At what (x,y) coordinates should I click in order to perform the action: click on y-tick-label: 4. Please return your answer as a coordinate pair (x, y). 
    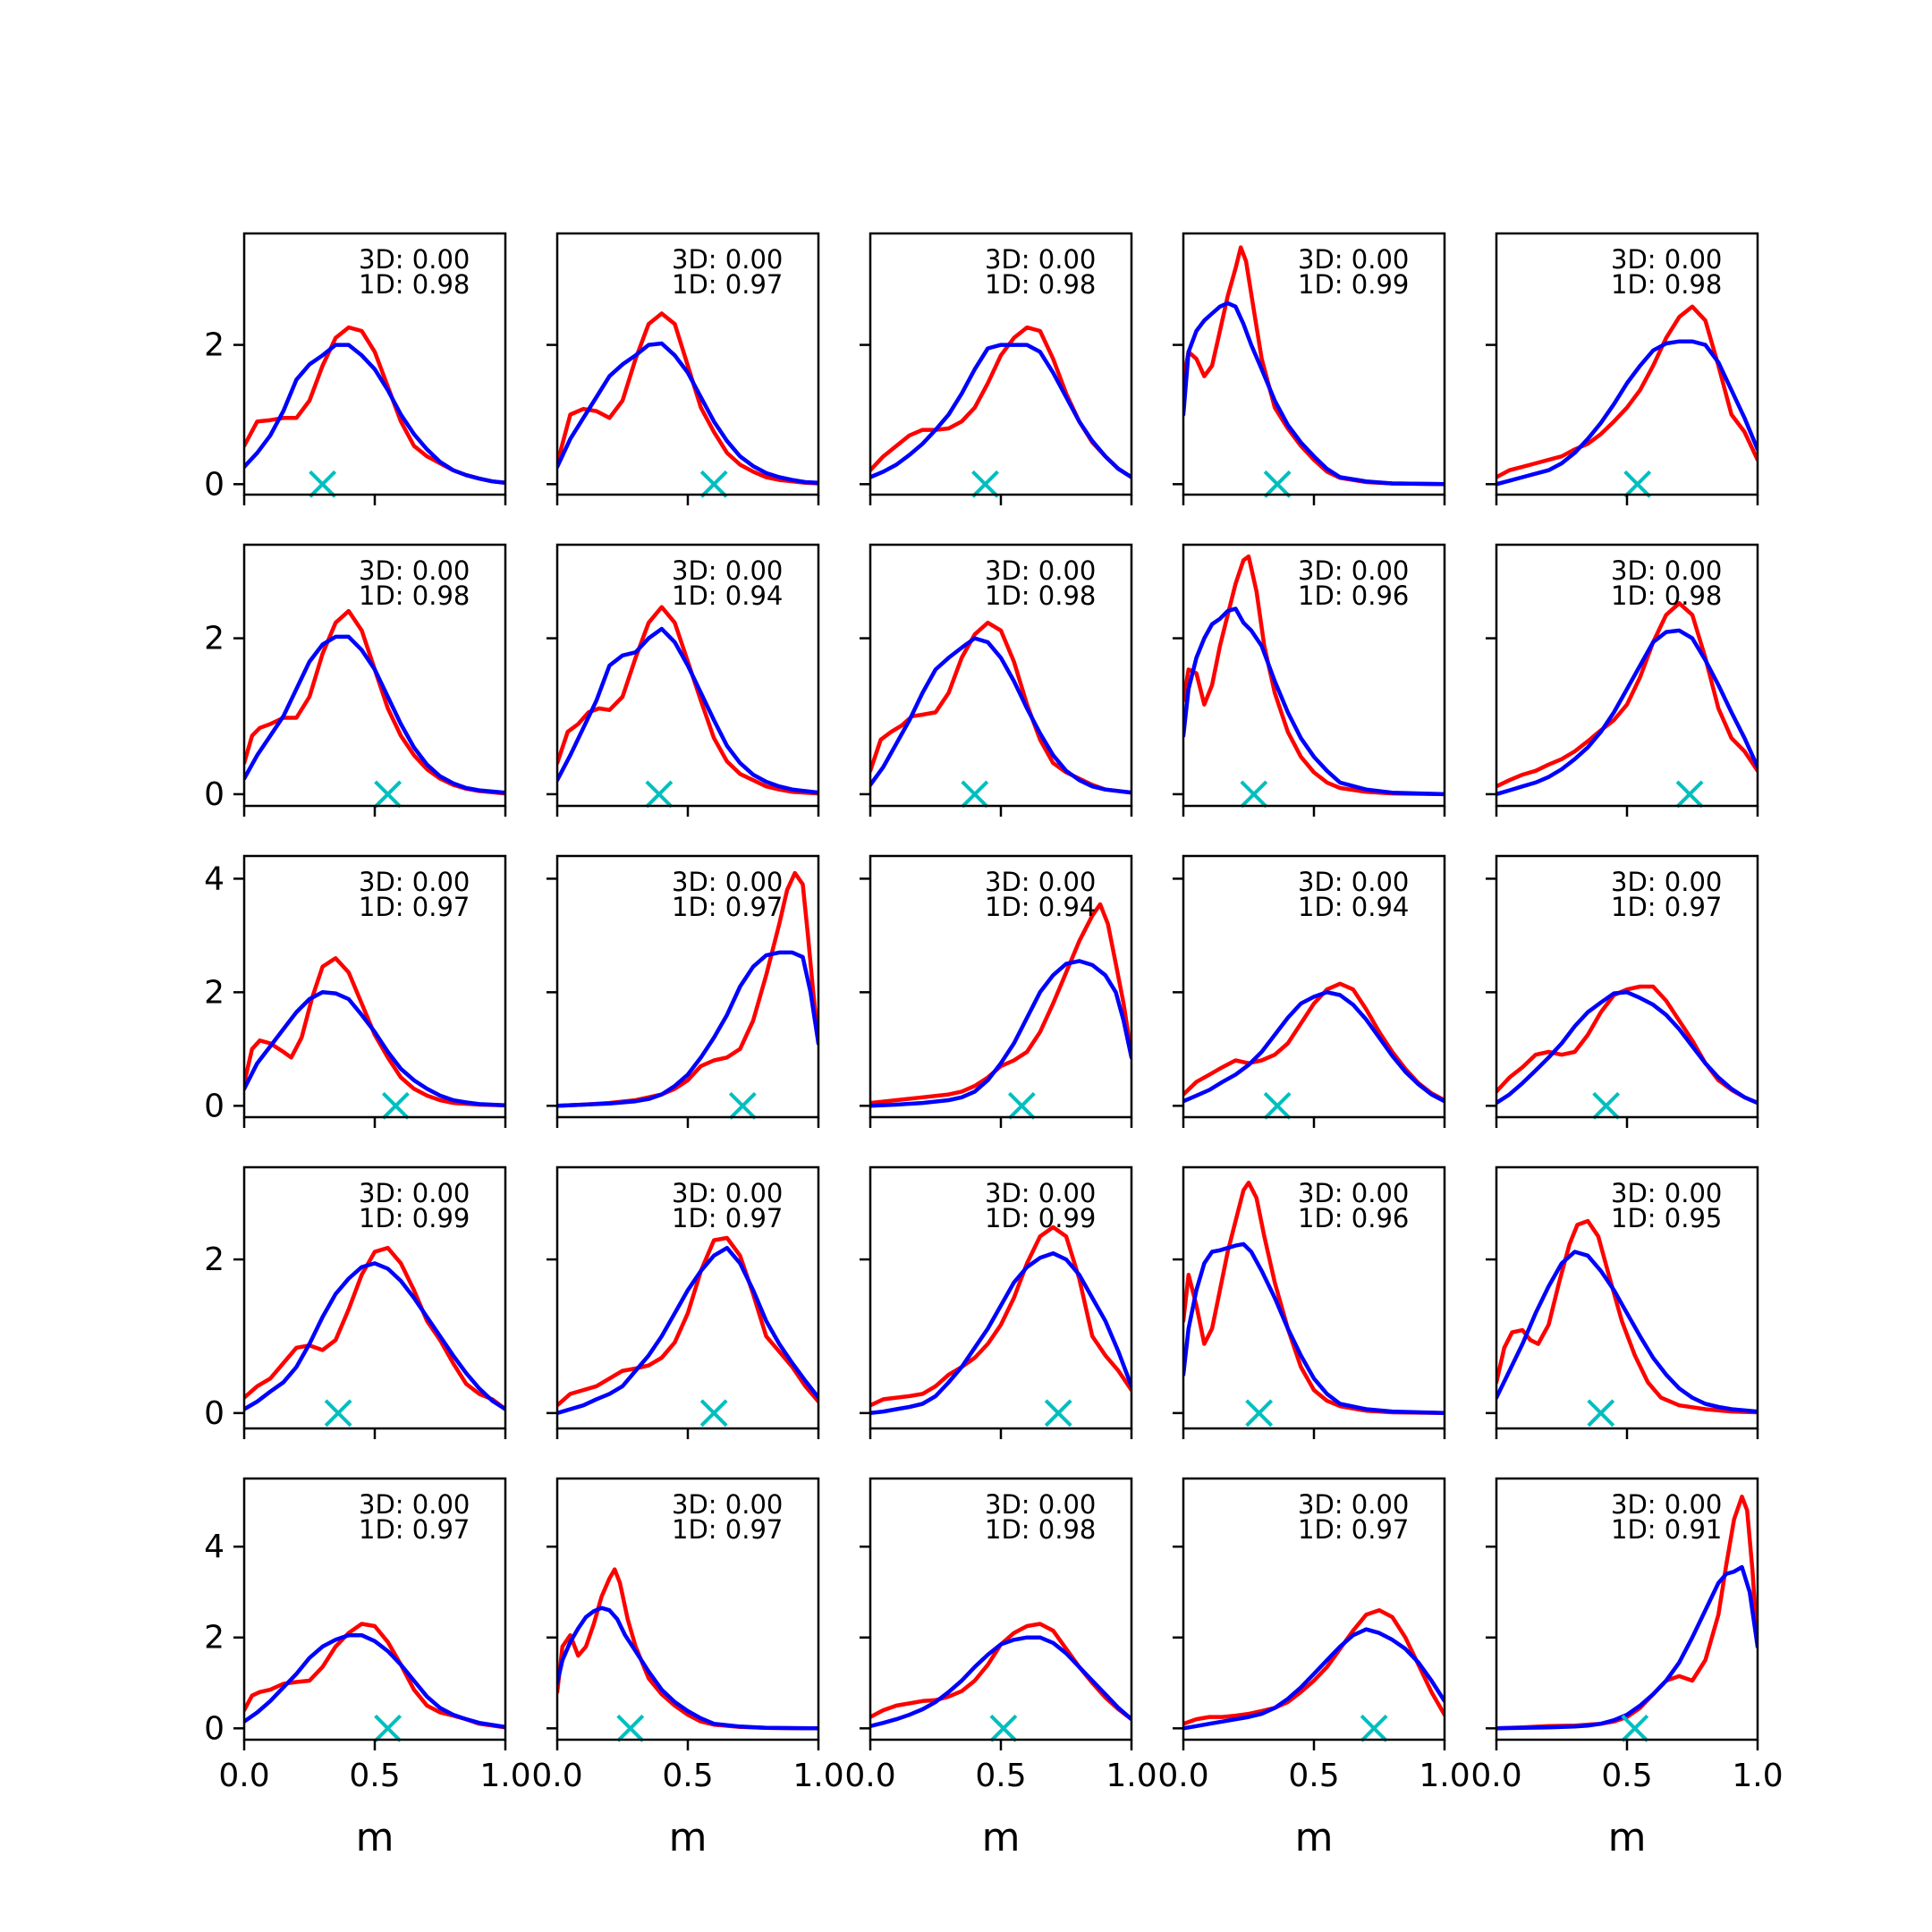
    Looking at the image, I should click on (214, 1547).